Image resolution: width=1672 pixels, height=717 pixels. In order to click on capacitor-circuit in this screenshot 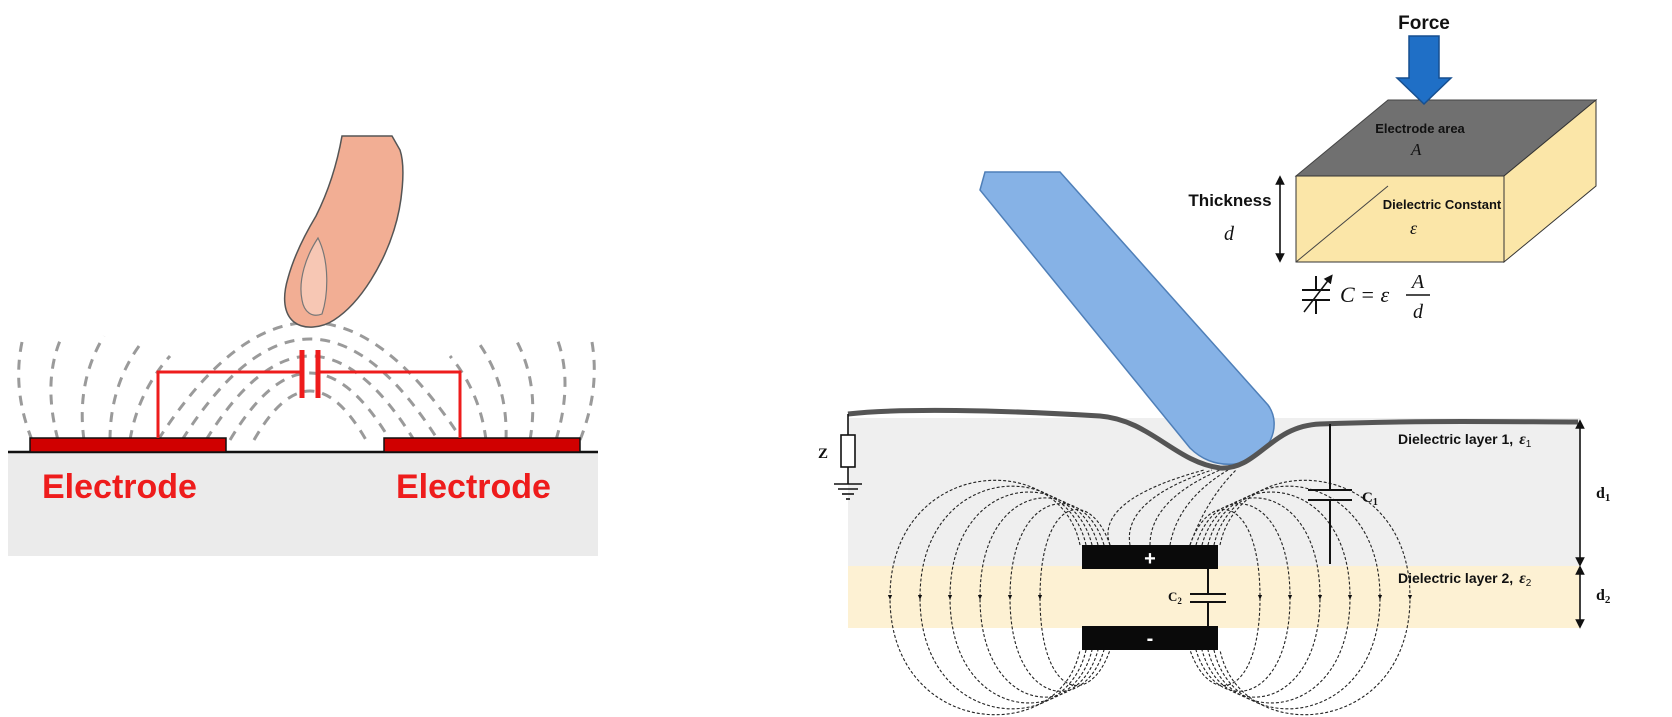, I will do `click(309, 394)`.